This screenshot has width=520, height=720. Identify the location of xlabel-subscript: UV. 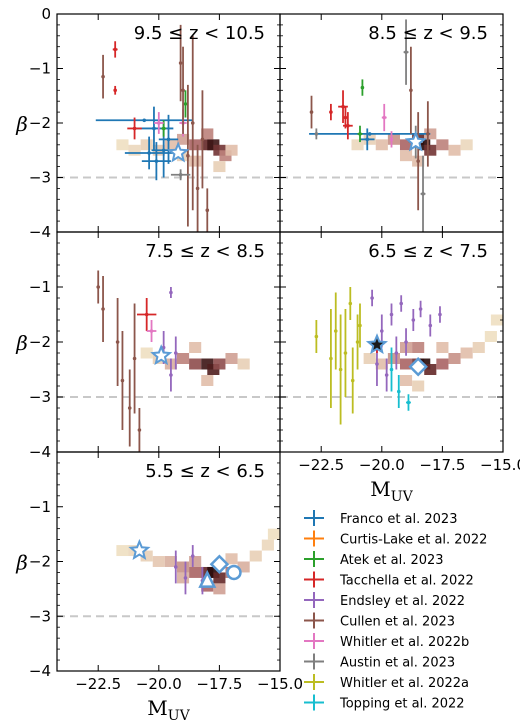
(402, 497).